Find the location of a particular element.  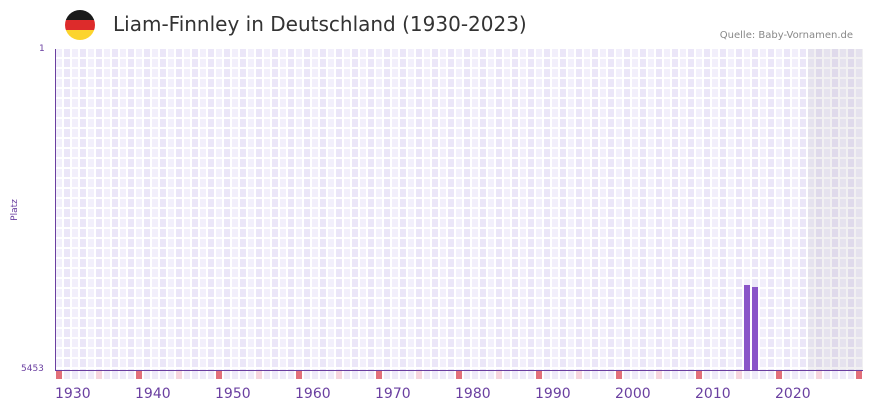

germany-flag-icon is located at coordinates (80, 25).